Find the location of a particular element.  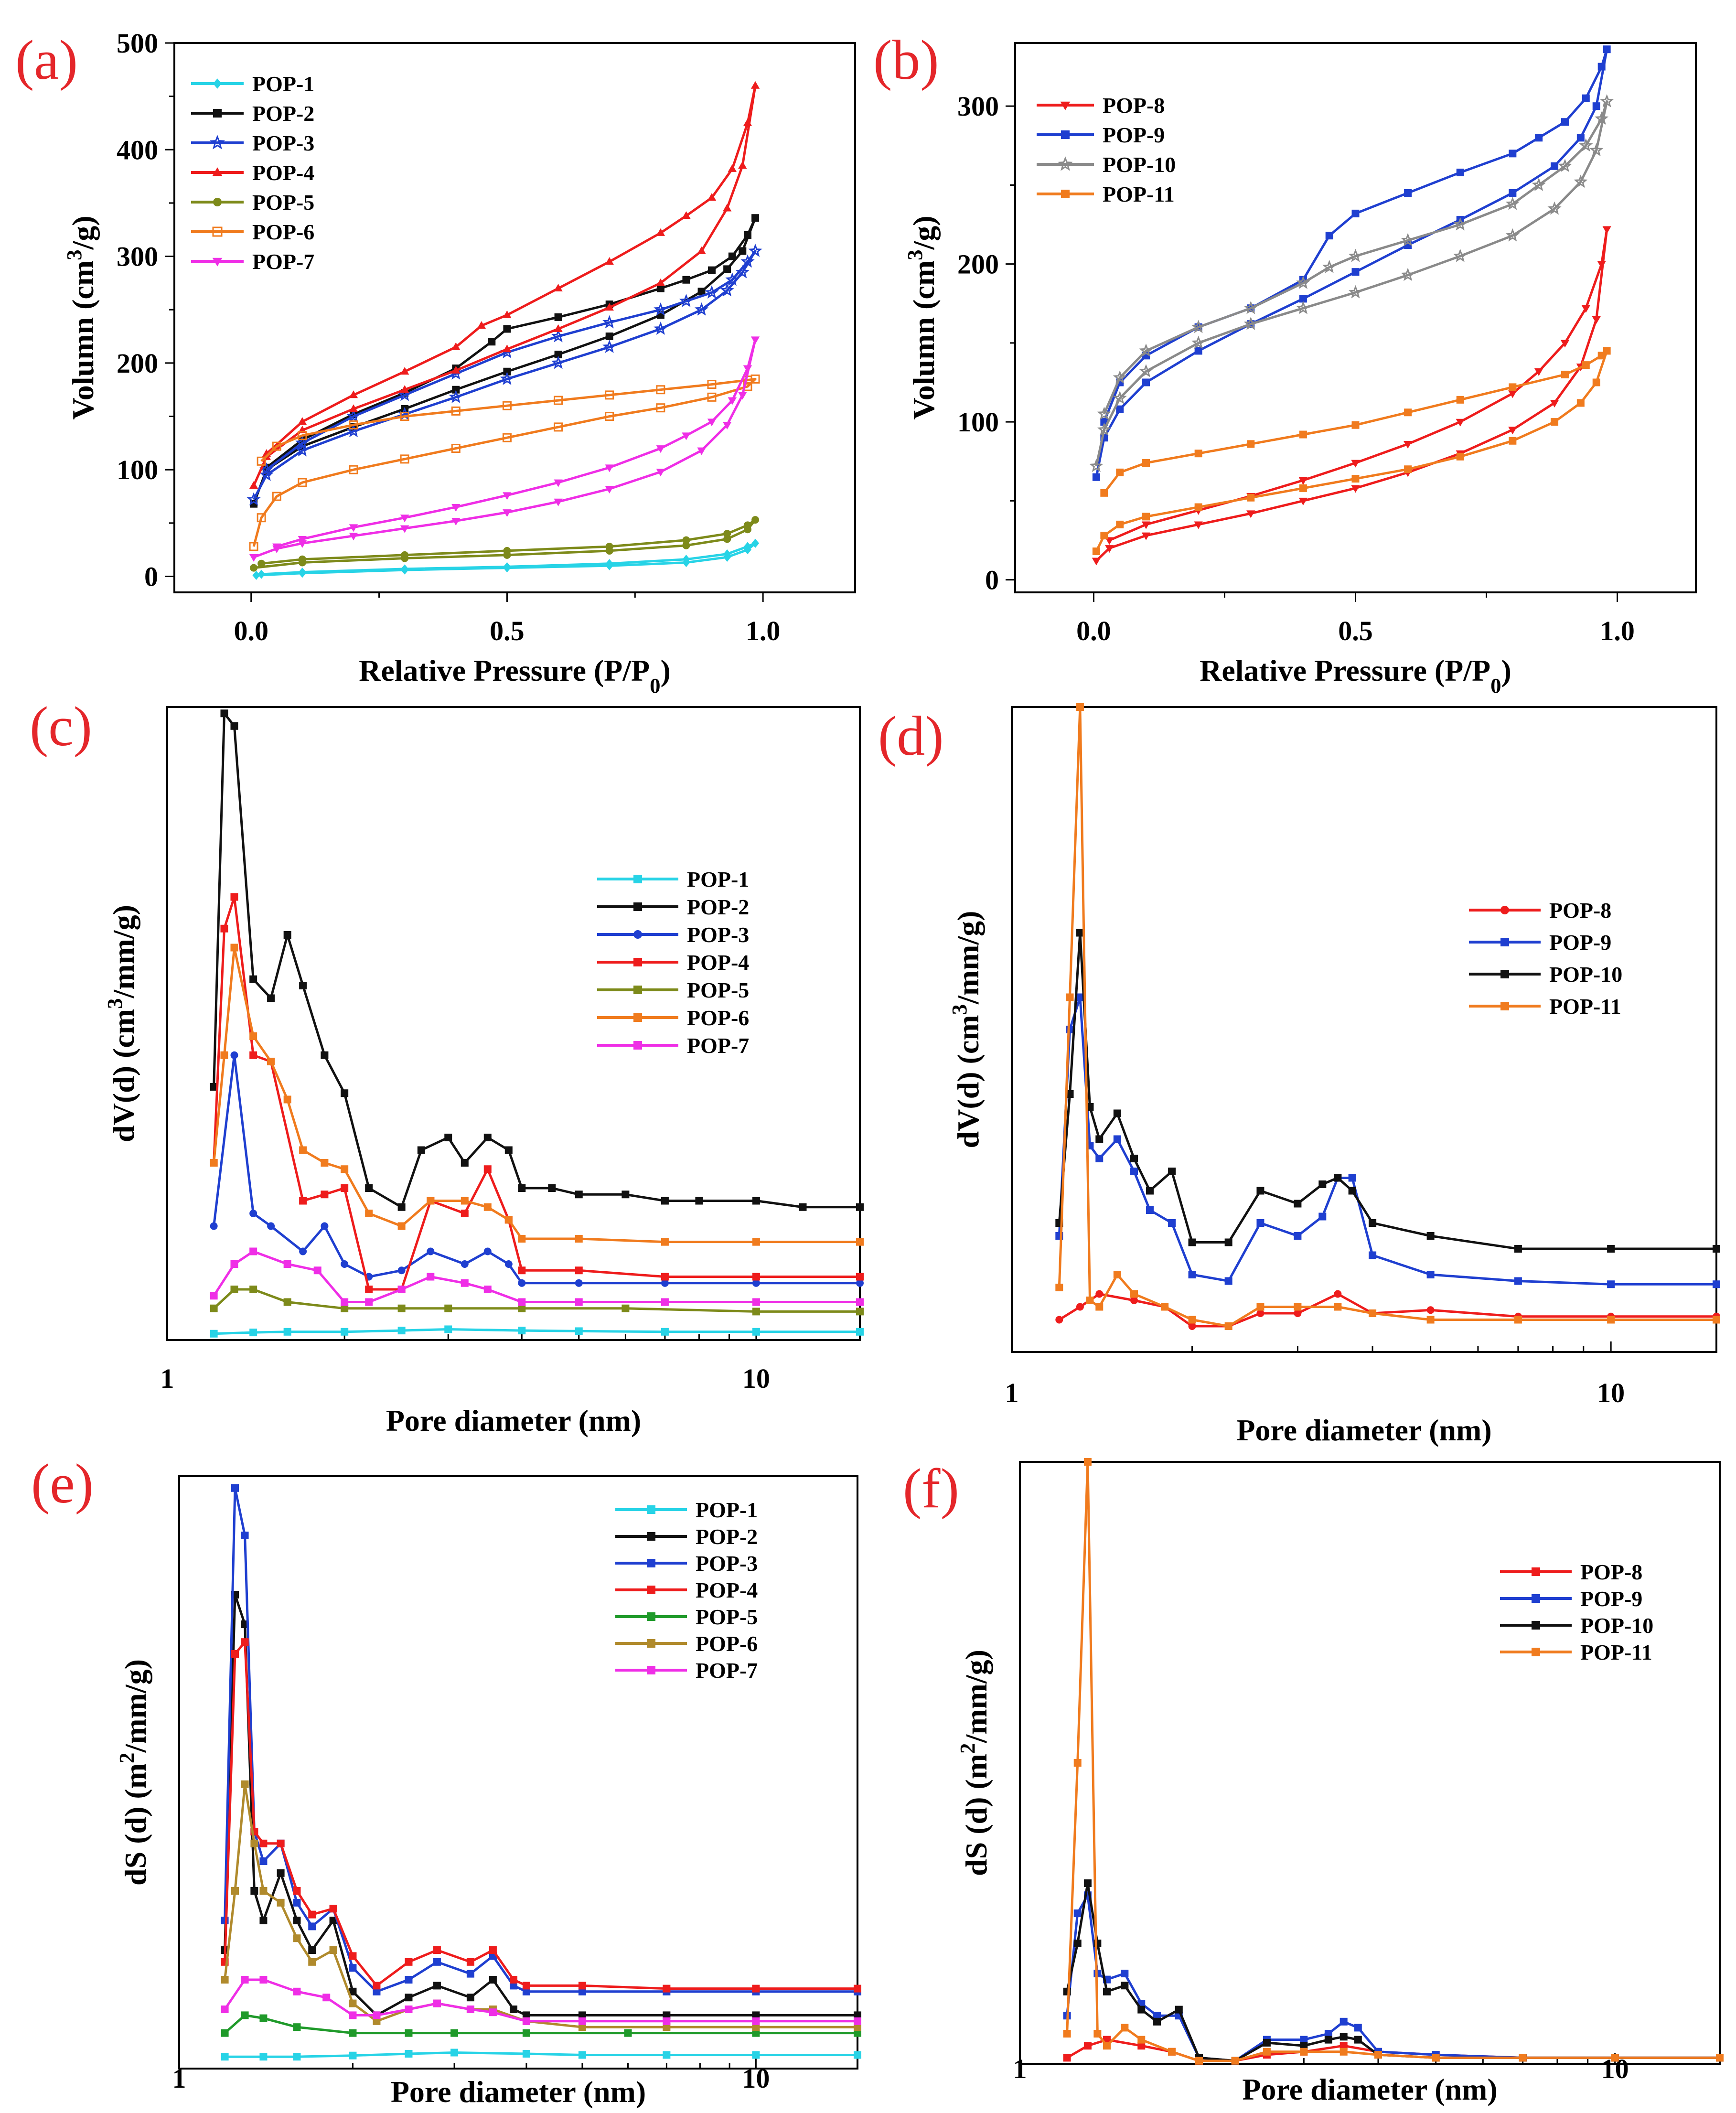

legend-label: POP-4 is located at coordinates (718, 962).